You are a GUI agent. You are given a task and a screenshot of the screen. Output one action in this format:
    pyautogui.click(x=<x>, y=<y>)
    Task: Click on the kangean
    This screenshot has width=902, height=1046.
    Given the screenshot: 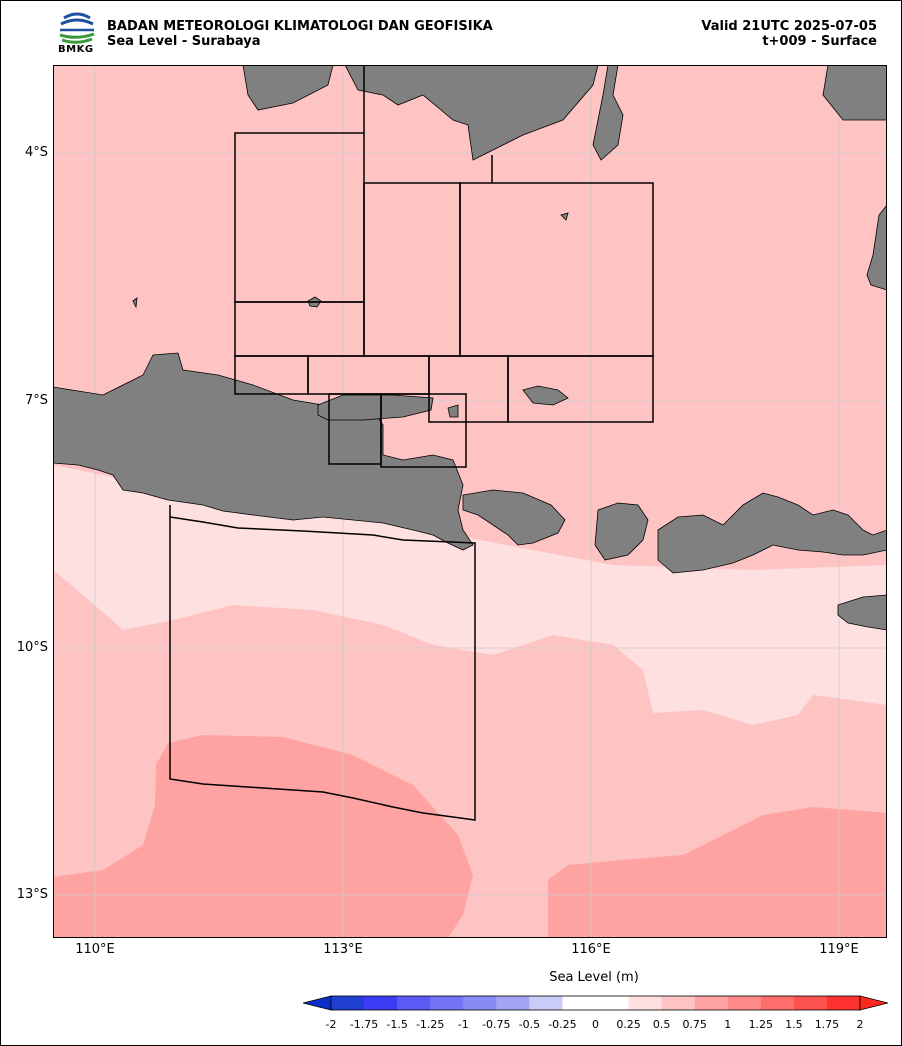 What is the action you would take?
    pyautogui.click(x=545, y=395)
    